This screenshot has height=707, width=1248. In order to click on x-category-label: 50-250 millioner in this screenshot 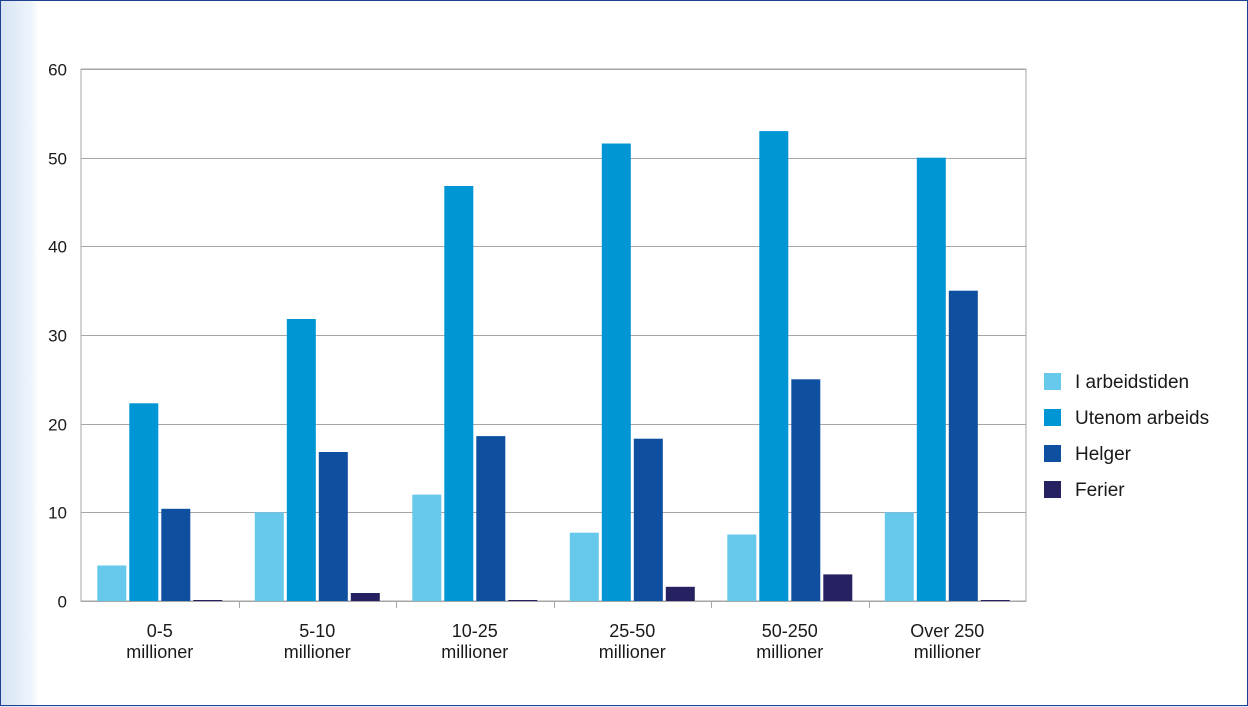, I will do `click(789, 641)`.